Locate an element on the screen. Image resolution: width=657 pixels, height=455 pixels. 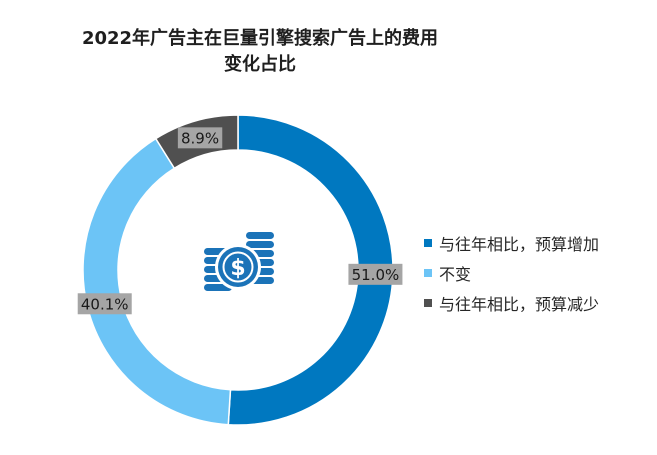
data-label-text-same: 40.1% is located at coordinates (105, 304).